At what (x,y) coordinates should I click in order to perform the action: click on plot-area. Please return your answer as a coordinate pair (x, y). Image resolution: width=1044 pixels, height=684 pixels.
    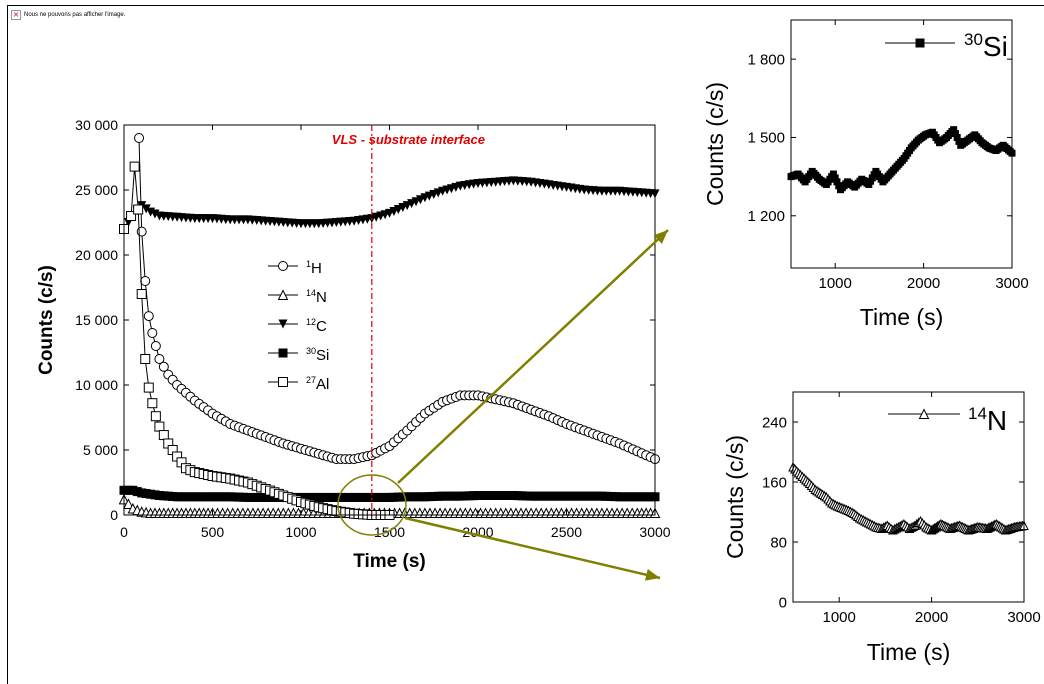
    Looking at the image, I should click on (901, 160).